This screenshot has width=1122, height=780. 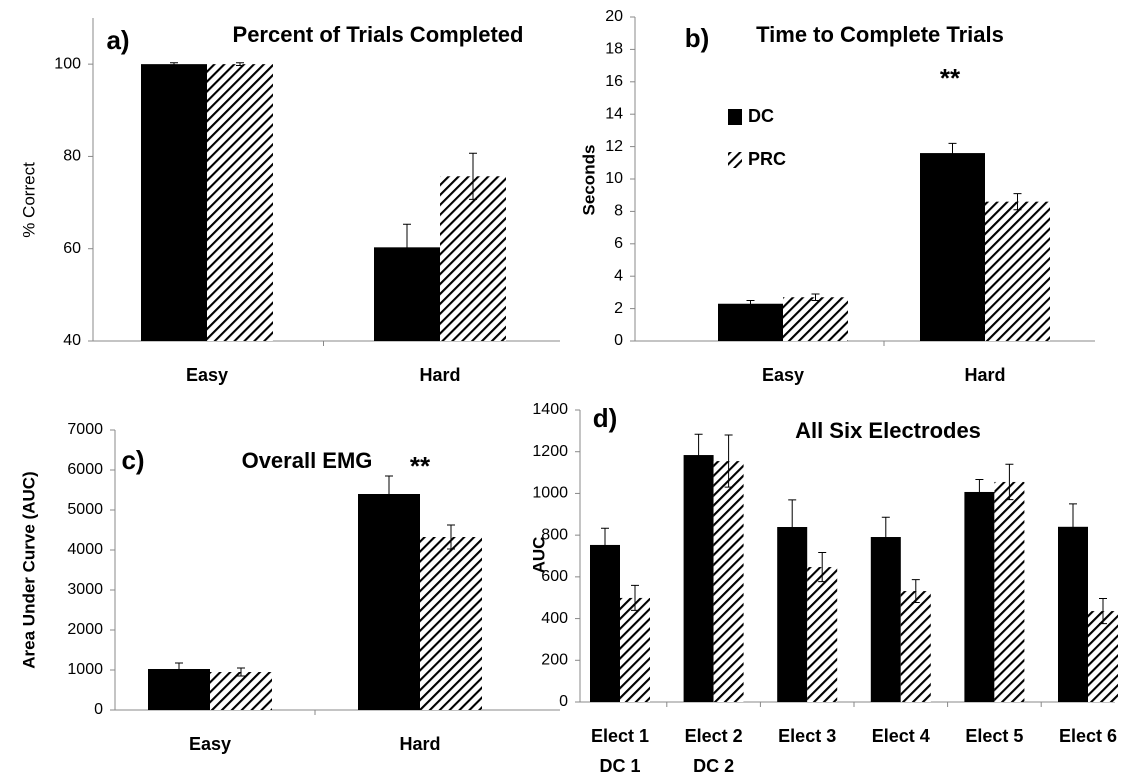 I want to click on y-tick-label: 2000, so click(x=85, y=629).